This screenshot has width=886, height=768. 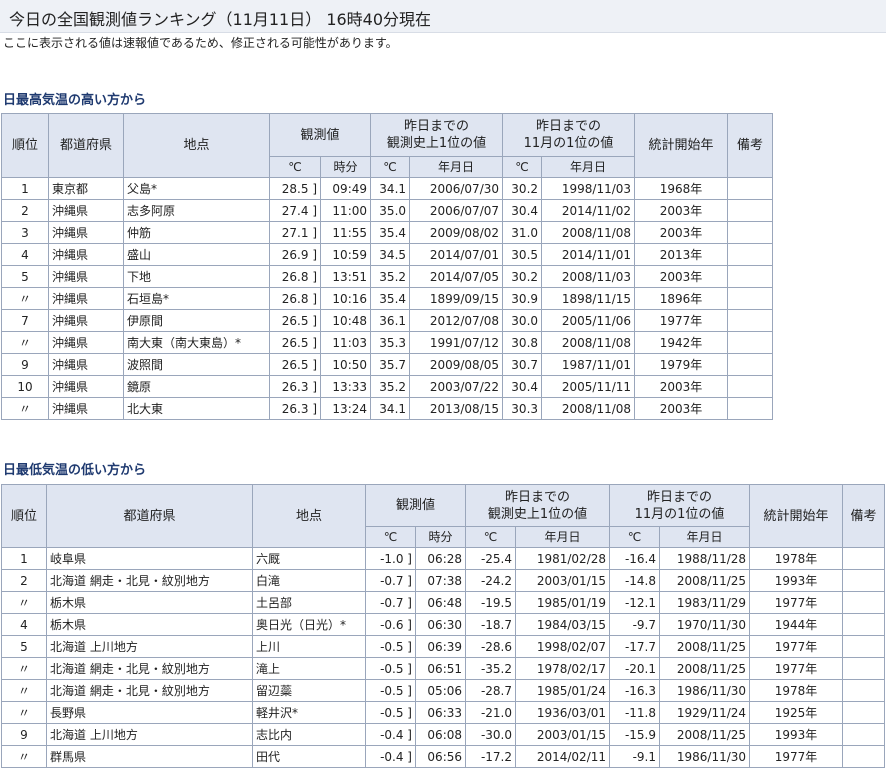 What do you see at coordinates (456, 364) in the screenshot?
I see `cell-record-all-date: 2009/08/05` at bounding box center [456, 364].